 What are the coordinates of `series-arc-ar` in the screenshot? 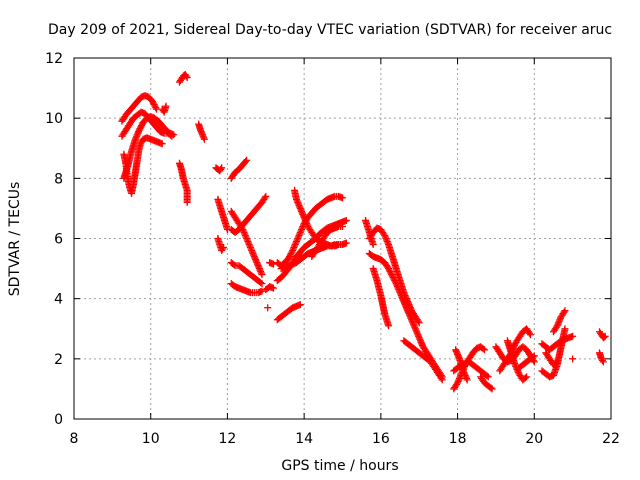 It's located at (602, 335).